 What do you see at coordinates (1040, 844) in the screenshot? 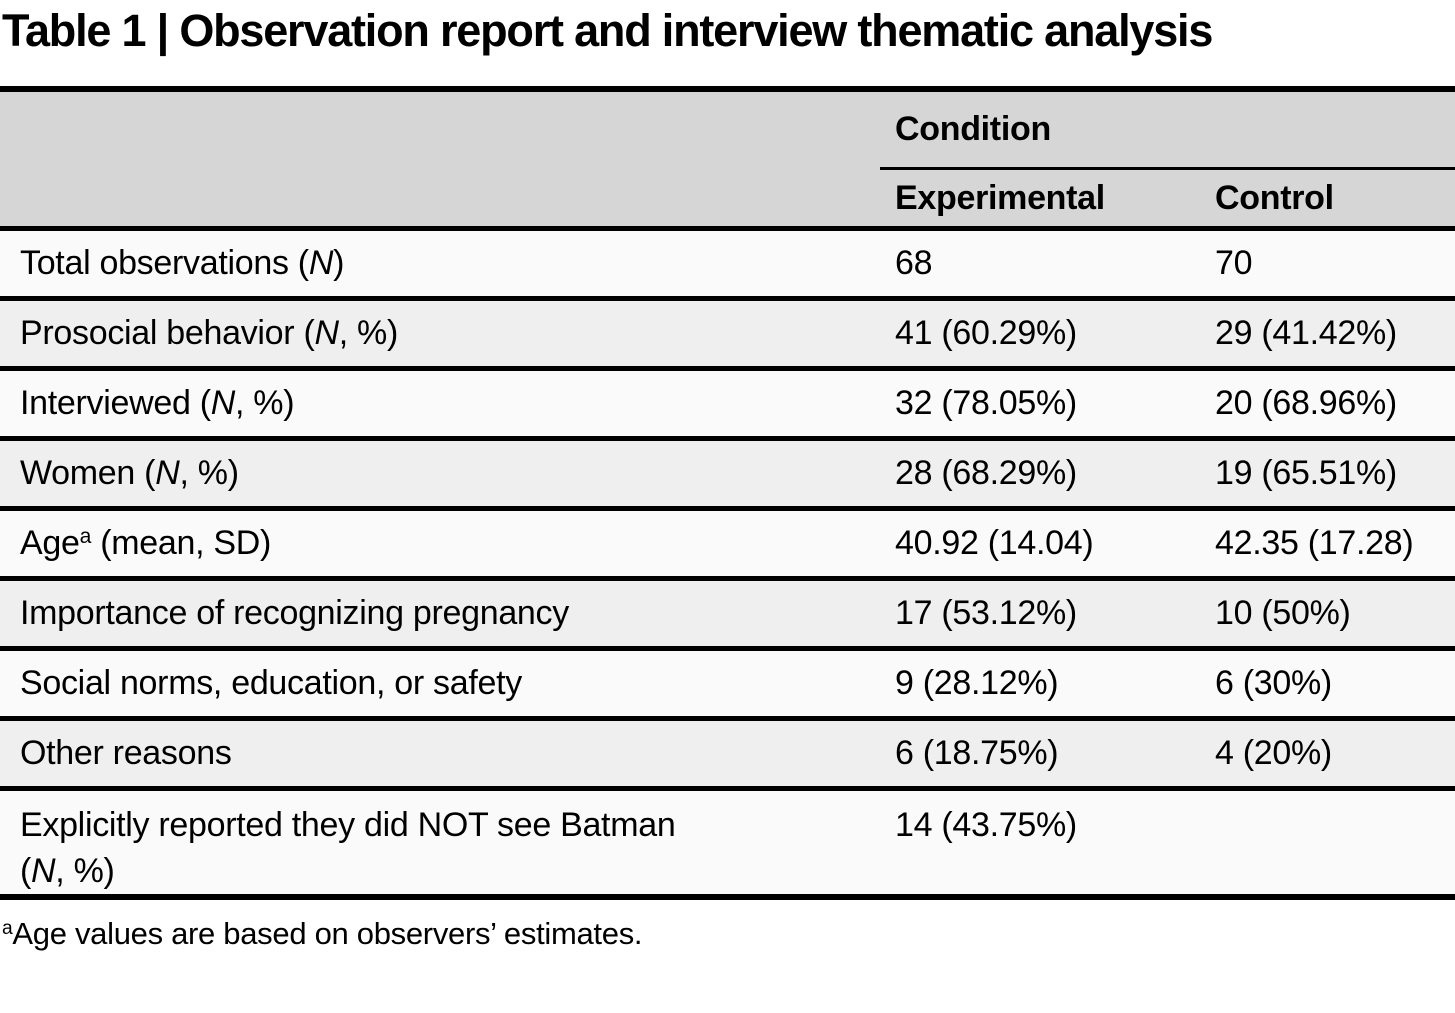
I see `cell-experimental: 14 (43.75%)` at bounding box center [1040, 844].